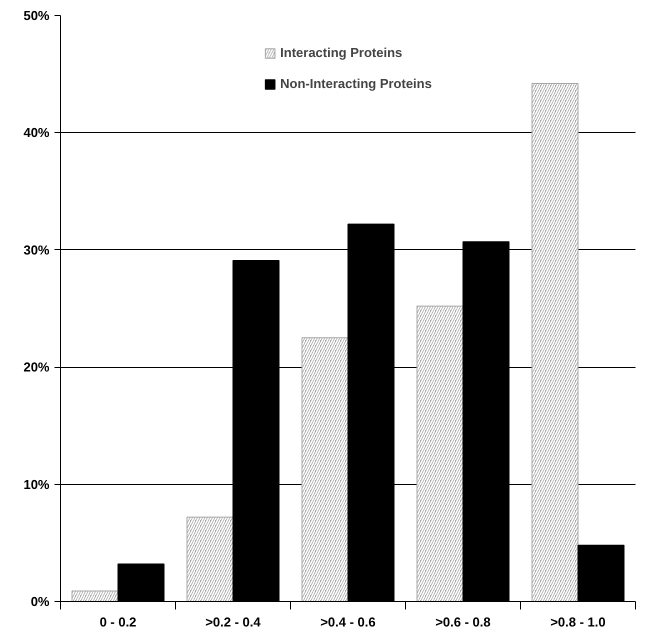  What do you see at coordinates (40, 601) in the screenshot?
I see `y-tick-label: 0%` at bounding box center [40, 601].